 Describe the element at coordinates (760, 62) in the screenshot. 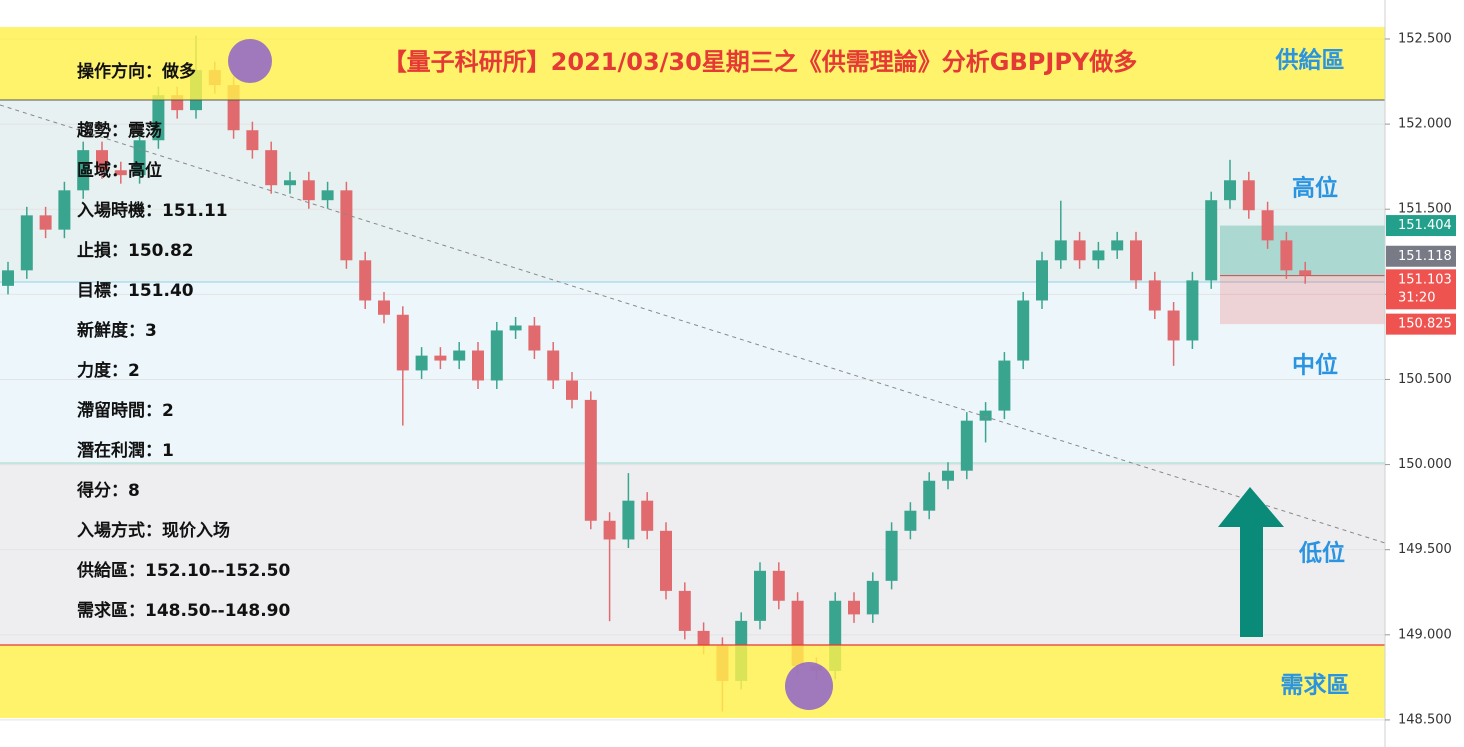

I see `chart-title: 【量子科研所】2021/03/30星期三之《供需理論》分析GBPJPY做多` at that location.